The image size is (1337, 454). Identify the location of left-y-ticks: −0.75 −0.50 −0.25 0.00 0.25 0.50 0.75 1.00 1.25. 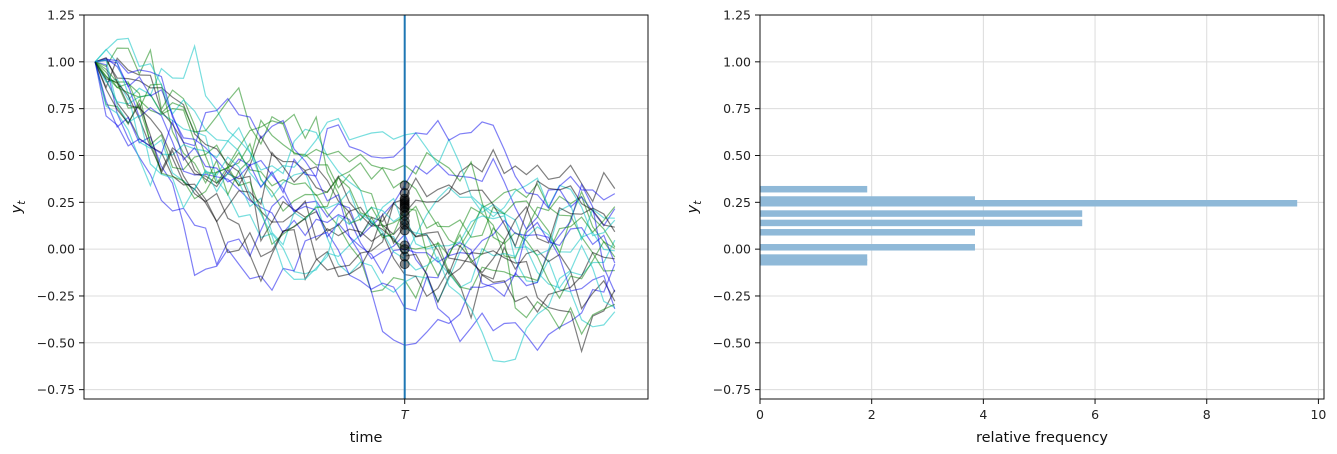
(60, 202).